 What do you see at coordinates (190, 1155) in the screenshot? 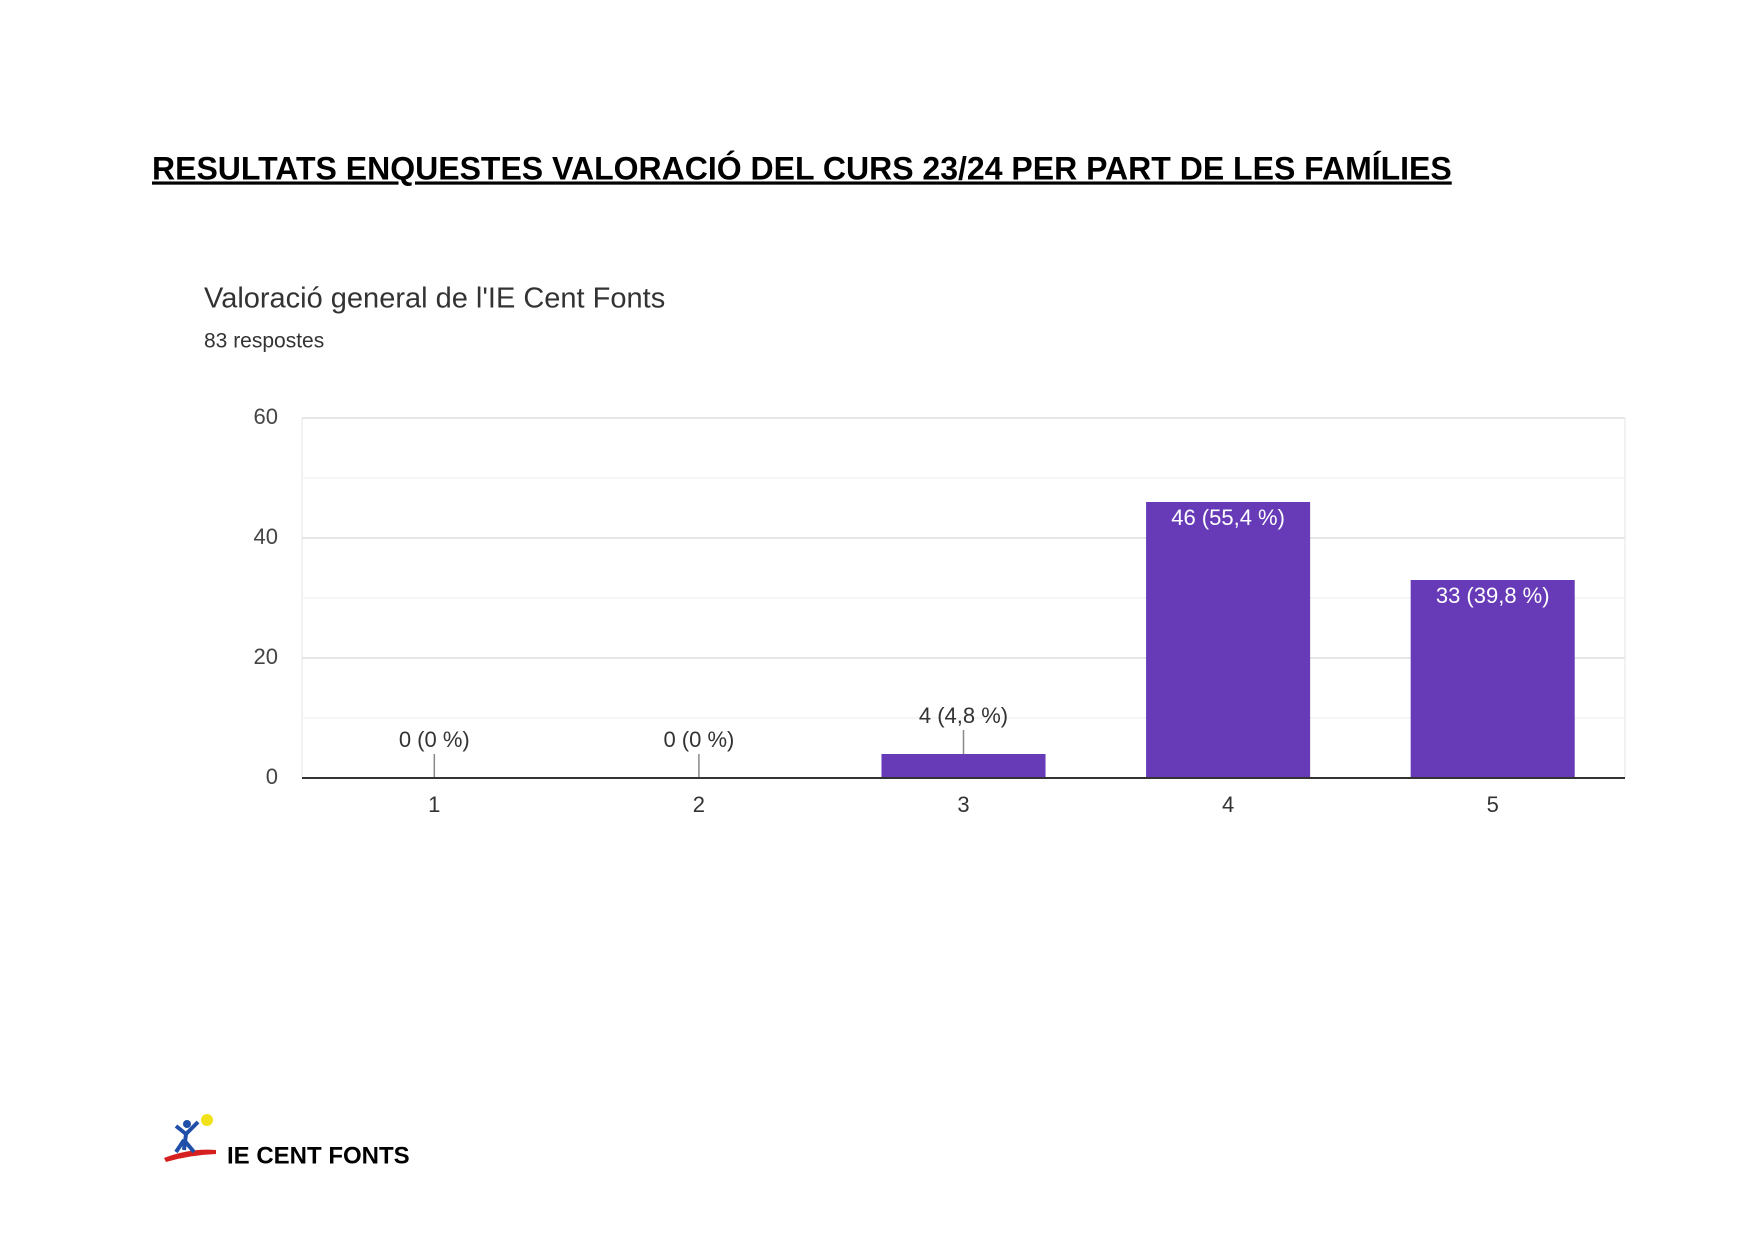
I see `logo-swoosh` at bounding box center [190, 1155].